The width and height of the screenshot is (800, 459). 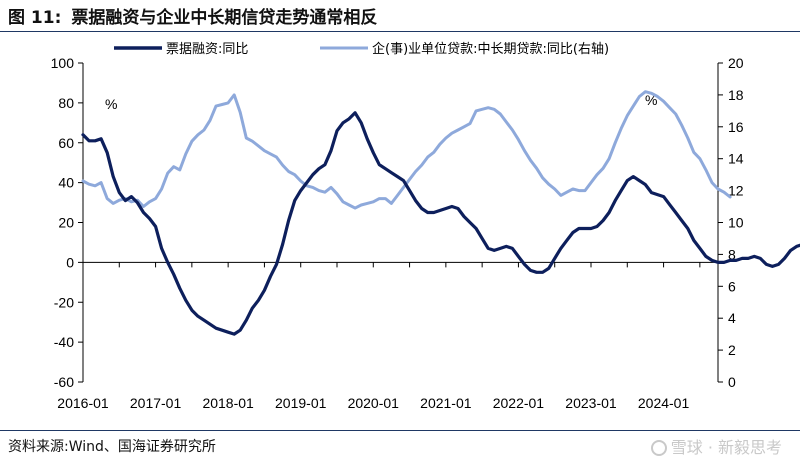 What do you see at coordinates (736, 127) in the screenshot?
I see `right-tick-label: 16` at bounding box center [736, 127].